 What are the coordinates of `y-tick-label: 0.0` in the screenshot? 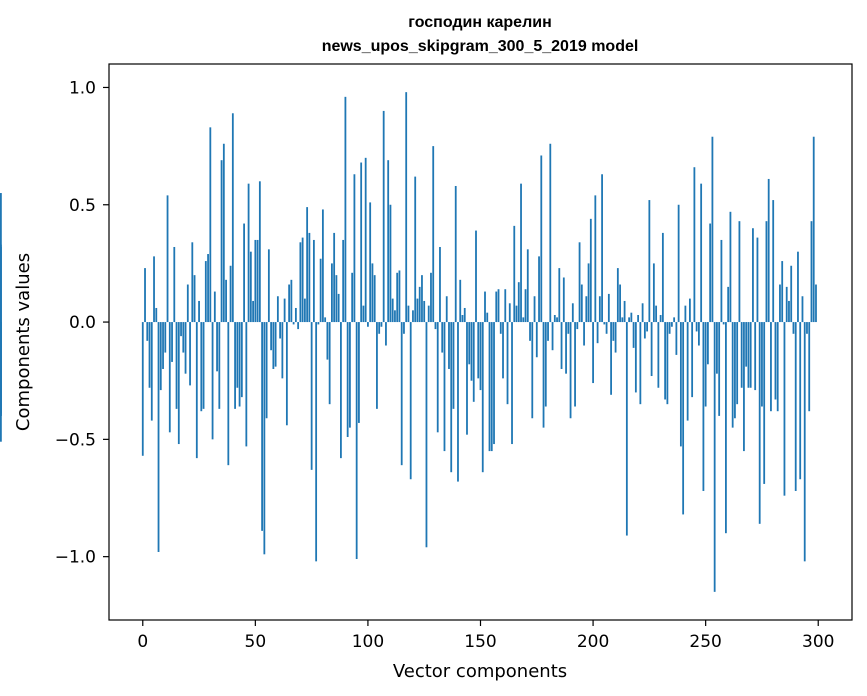 It's located at (82, 323).